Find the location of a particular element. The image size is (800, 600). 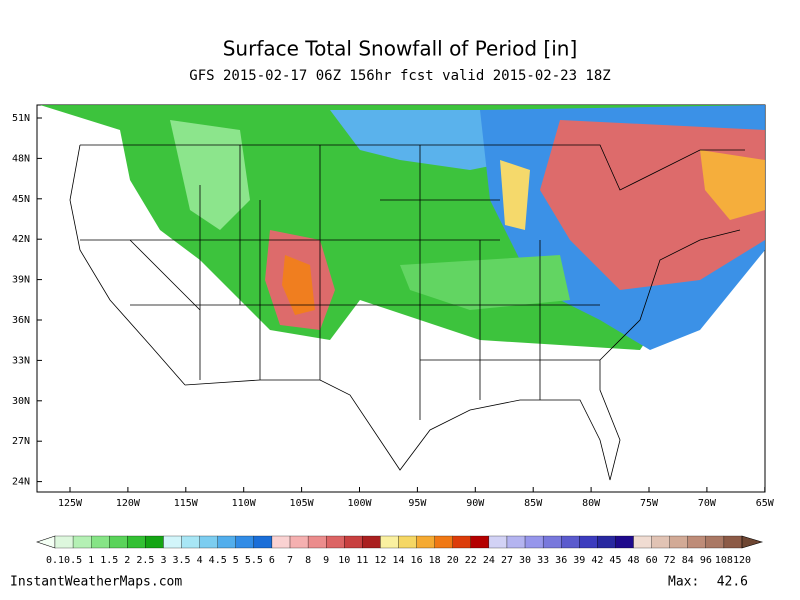

lon-label: 75W is located at coordinates (649, 503).